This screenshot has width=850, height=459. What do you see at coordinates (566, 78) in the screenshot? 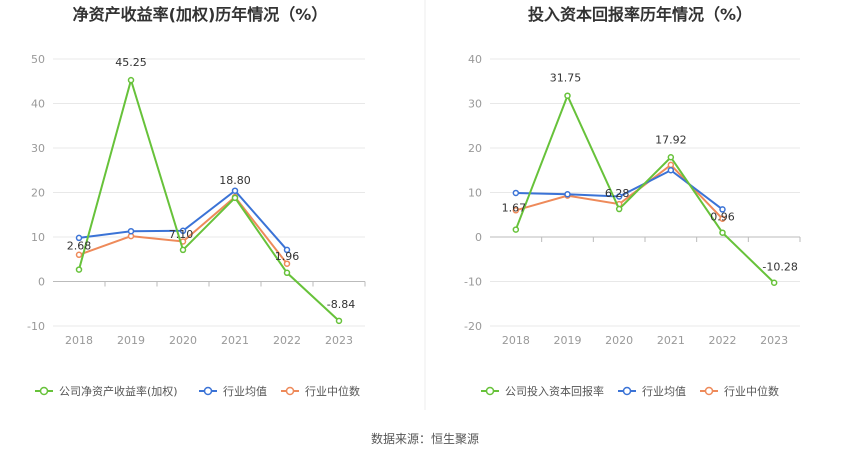
I see `data-label: 31.75` at bounding box center [566, 78].